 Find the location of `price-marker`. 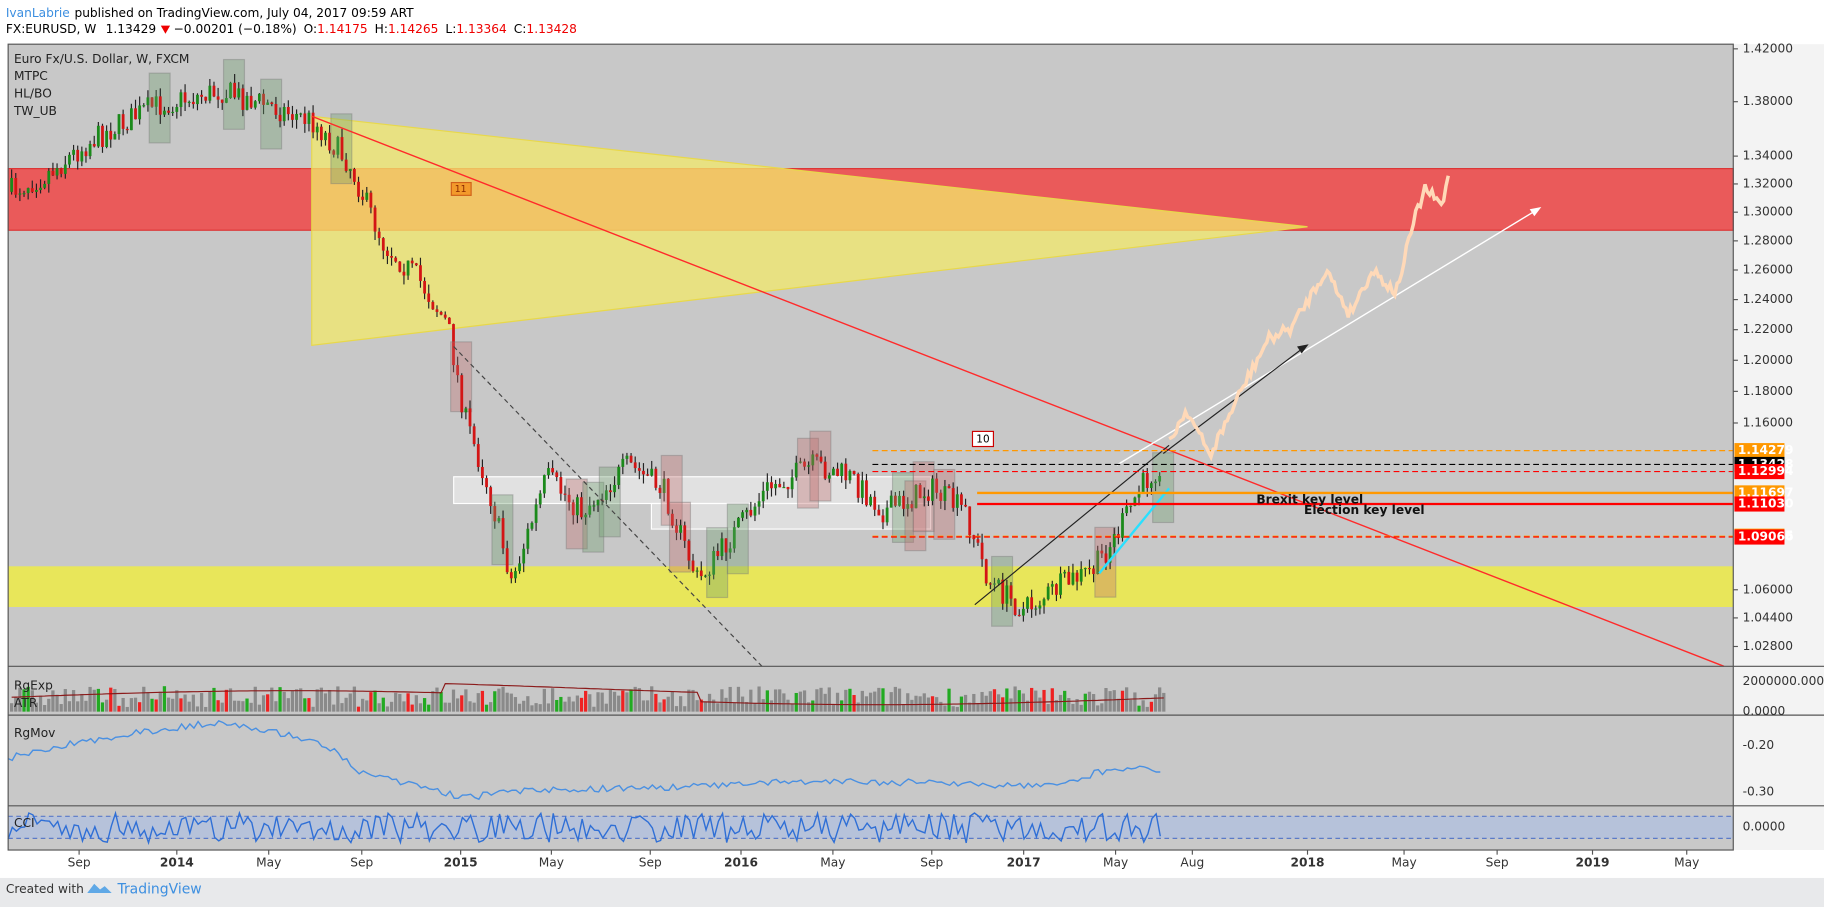

price-marker is located at coordinates (1759, 472).